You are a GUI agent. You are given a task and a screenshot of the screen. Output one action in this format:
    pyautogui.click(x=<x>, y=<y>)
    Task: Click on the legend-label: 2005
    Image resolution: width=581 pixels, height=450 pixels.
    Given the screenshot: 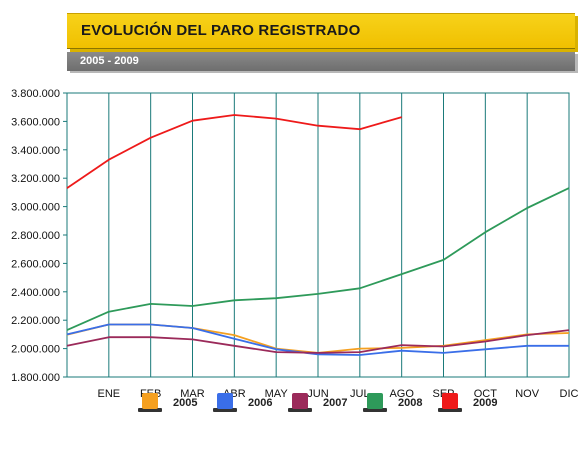 What is the action you would take?
    pyautogui.click(x=185, y=403)
    